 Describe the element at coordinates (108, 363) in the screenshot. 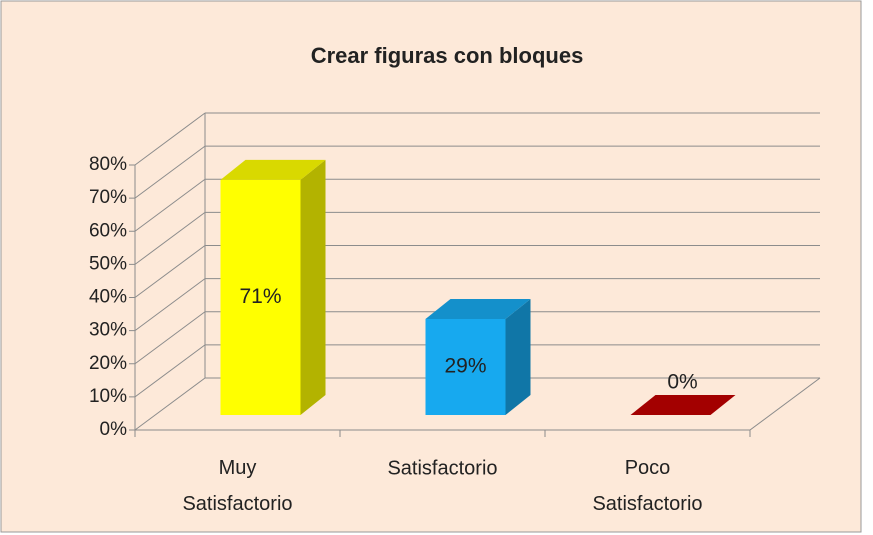

I see `y-tick-label: 20%` at that location.